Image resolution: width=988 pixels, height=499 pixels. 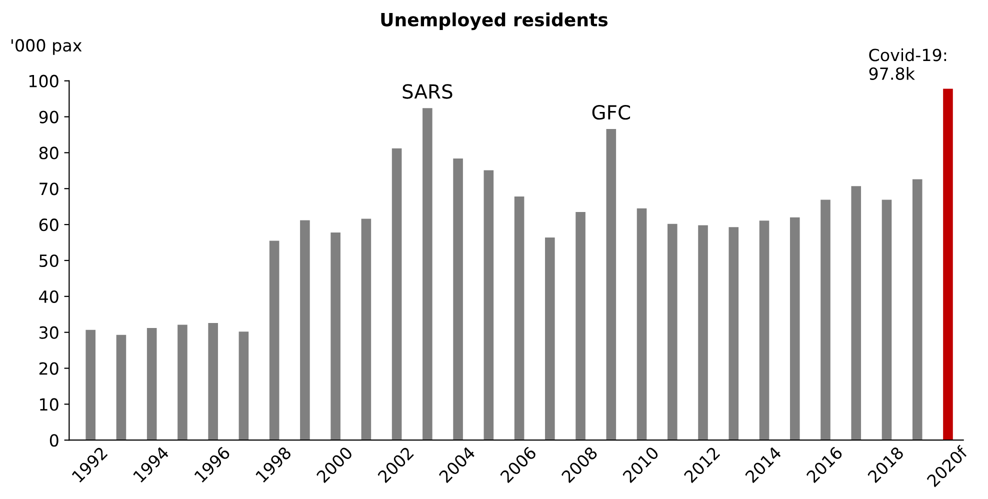 I want to click on y-tick-label: 100, so click(x=43, y=81).